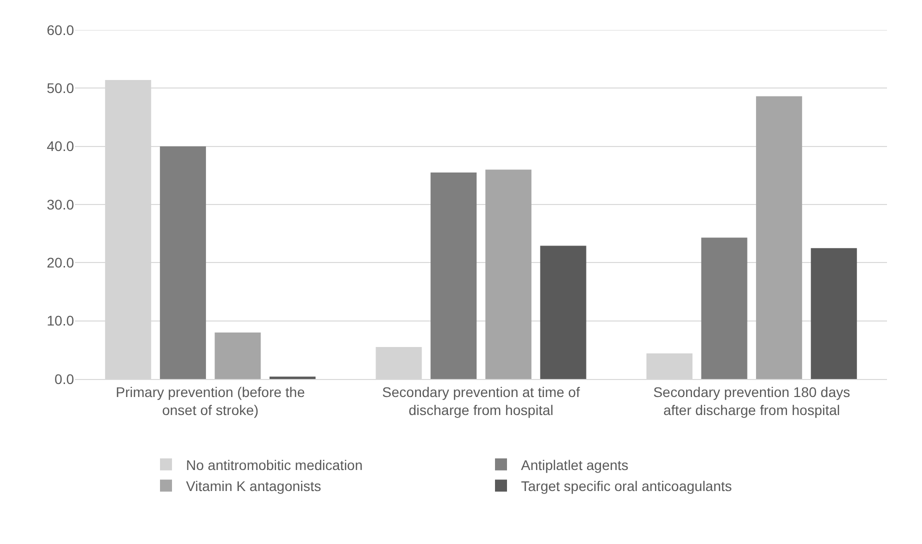 The image size is (922, 544). Describe the element at coordinates (751, 401) in the screenshot. I see `x-tick-label: Secondary prevention 180 days after discharge from hospital` at that location.